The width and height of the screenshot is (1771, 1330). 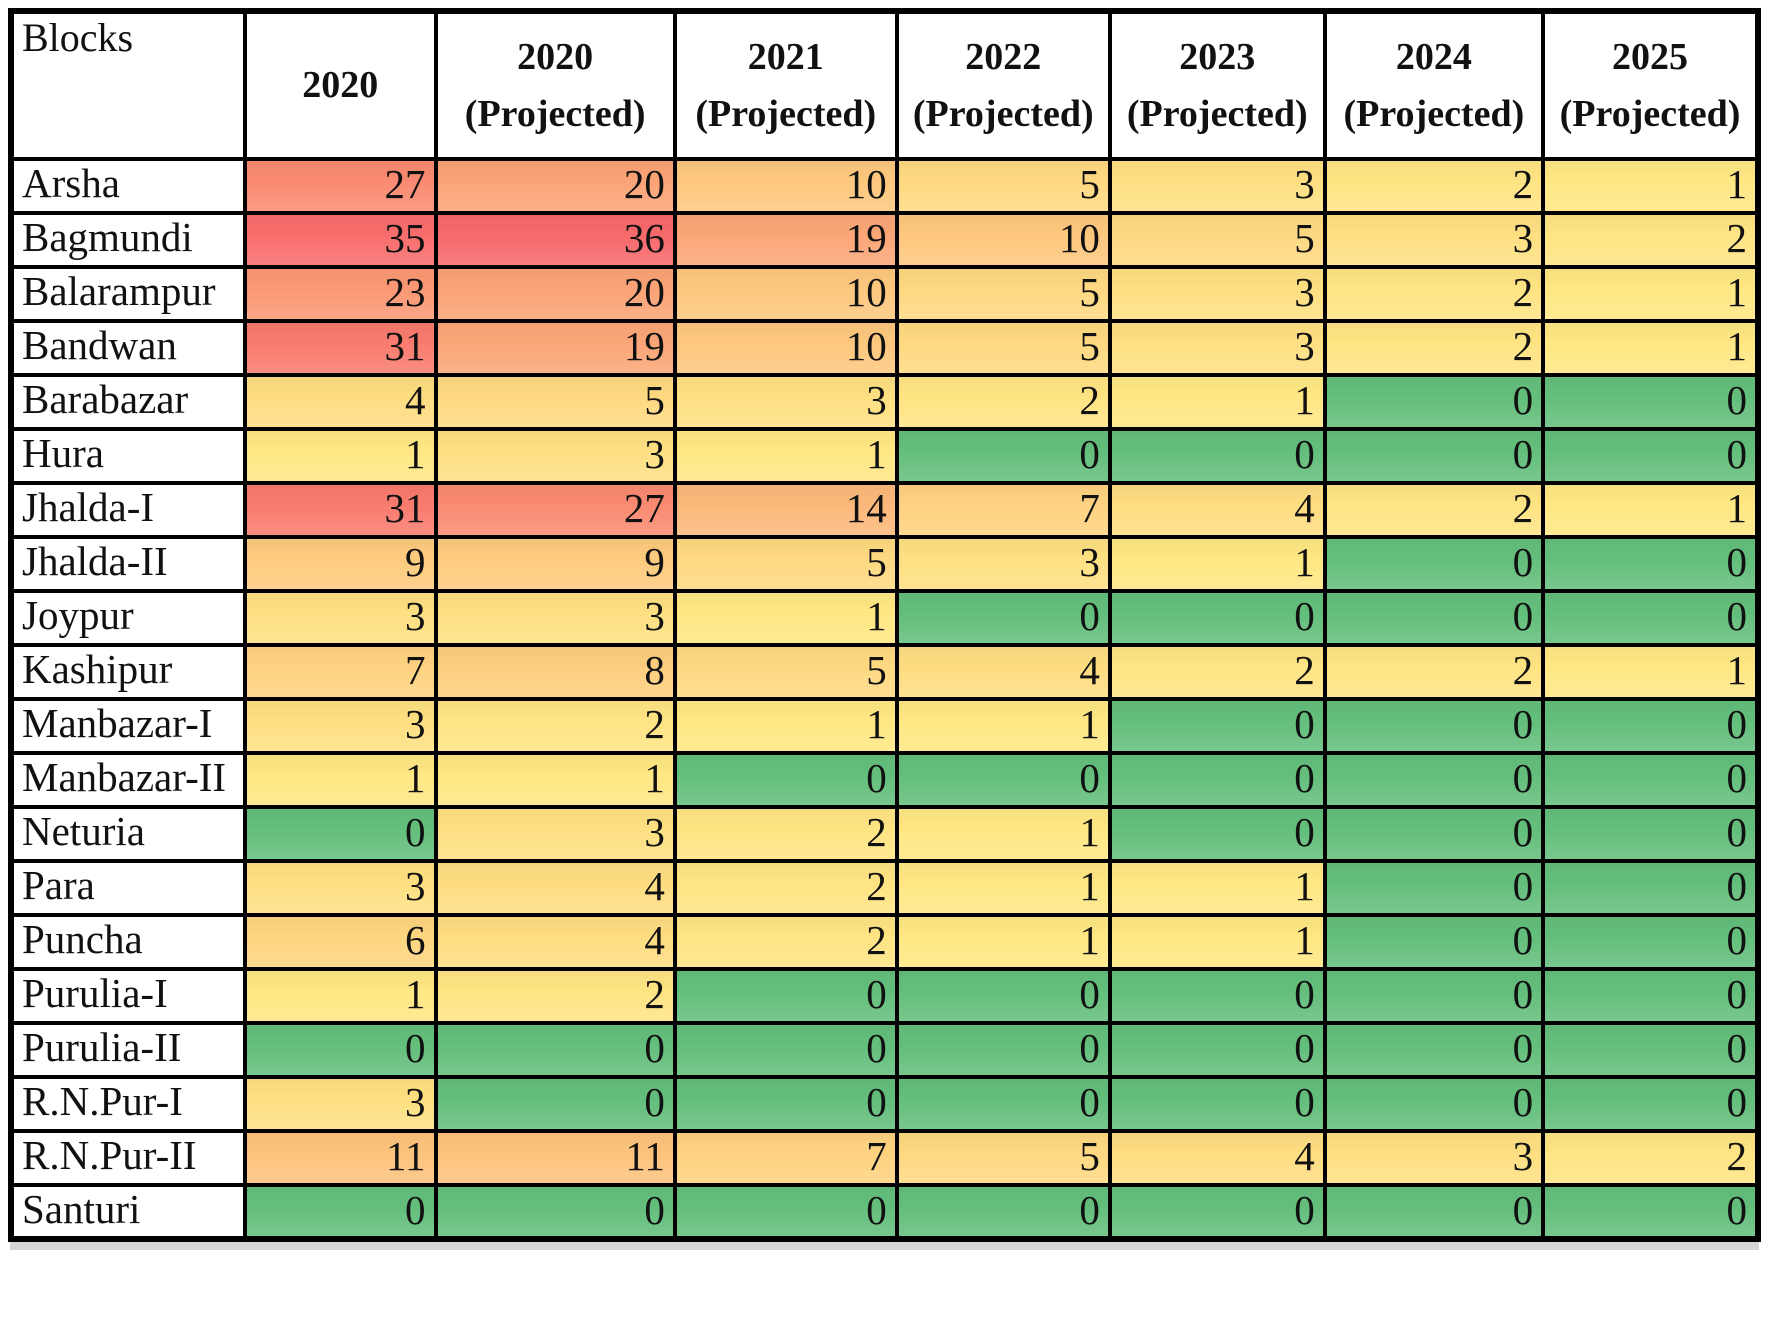 What do you see at coordinates (128, 726) in the screenshot?
I see `row-label: Manbazar-I` at bounding box center [128, 726].